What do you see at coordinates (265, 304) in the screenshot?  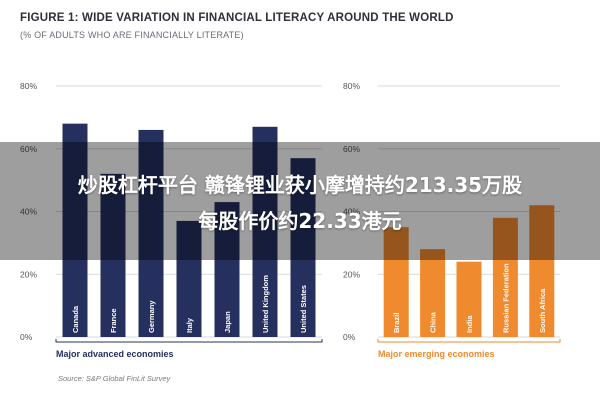 I see `category-label: United Kingdom` at bounding box center [265, 304].